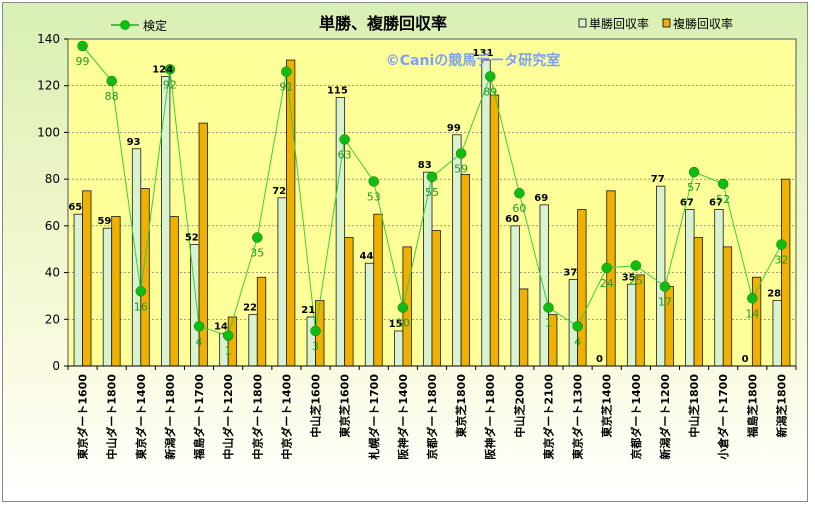 The image size is (815, 509). I want to click on y-tick-label: 140, so click(48, 39).